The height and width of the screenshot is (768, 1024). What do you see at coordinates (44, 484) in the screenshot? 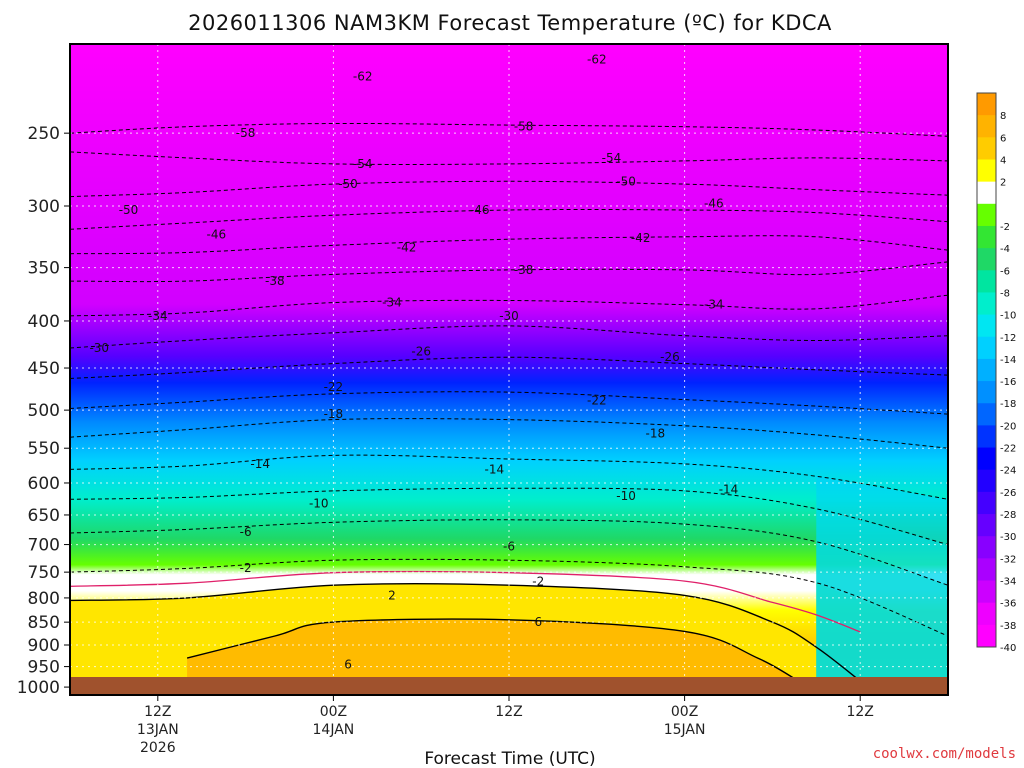
I see `y-tick-label-600: 600` at bounding box center [44, 484].